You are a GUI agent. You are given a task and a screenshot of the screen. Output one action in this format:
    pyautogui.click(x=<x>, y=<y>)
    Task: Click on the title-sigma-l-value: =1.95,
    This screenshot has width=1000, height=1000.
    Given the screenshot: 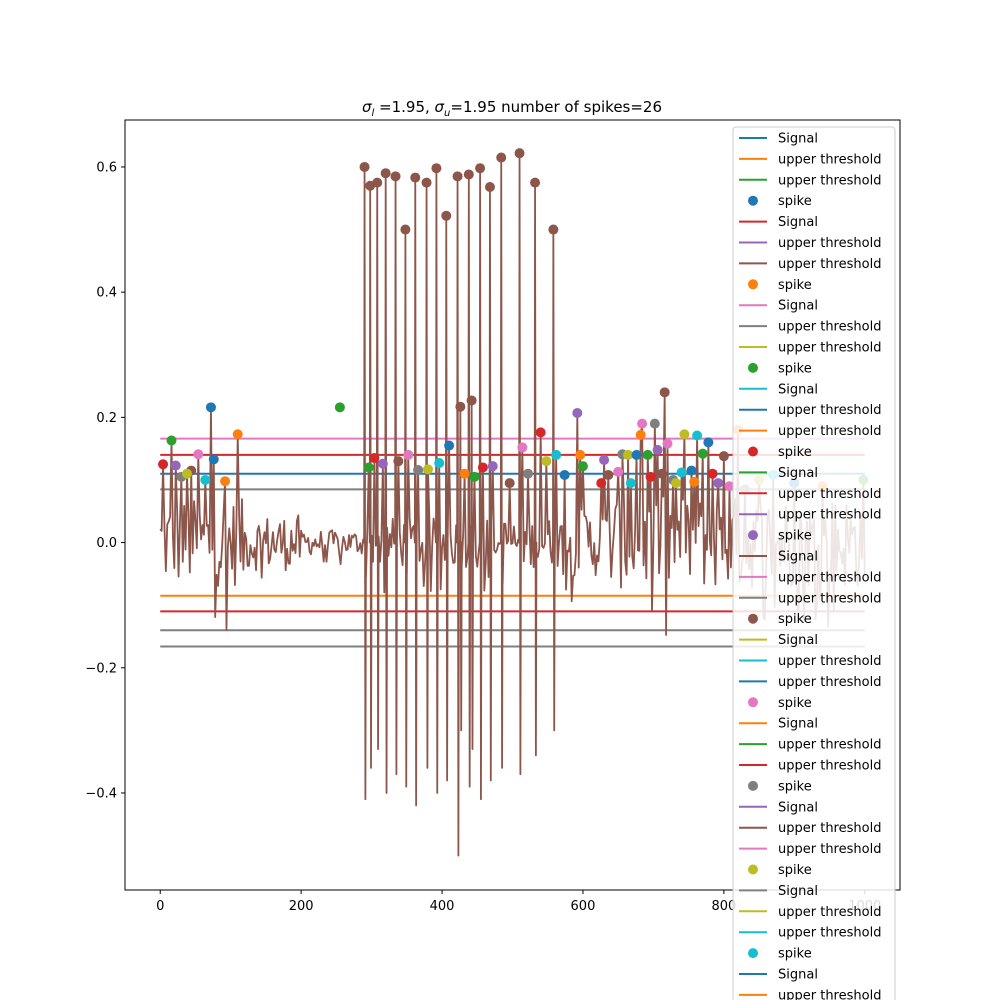 What is the action you would take?
    pyautogui.click(x=404, y=107)
    